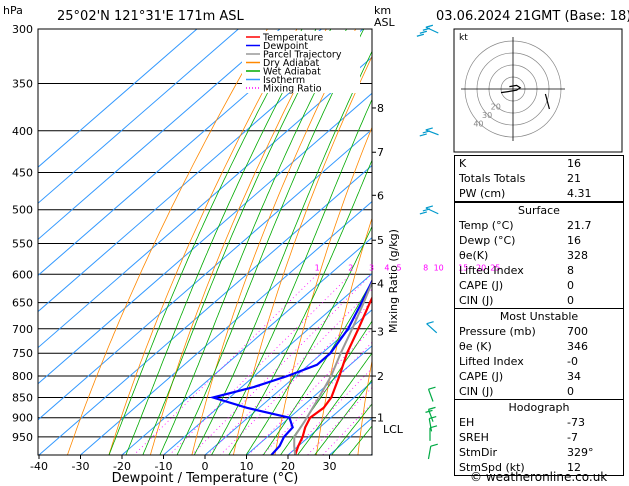 This screenshot has width=629, height=486. What do you see at coordinates (393, 281) in the screenshot?
I see `mixing-ratio-axis-label: Mixing Ratio (g/kg)` at bounding box center [393, 281].